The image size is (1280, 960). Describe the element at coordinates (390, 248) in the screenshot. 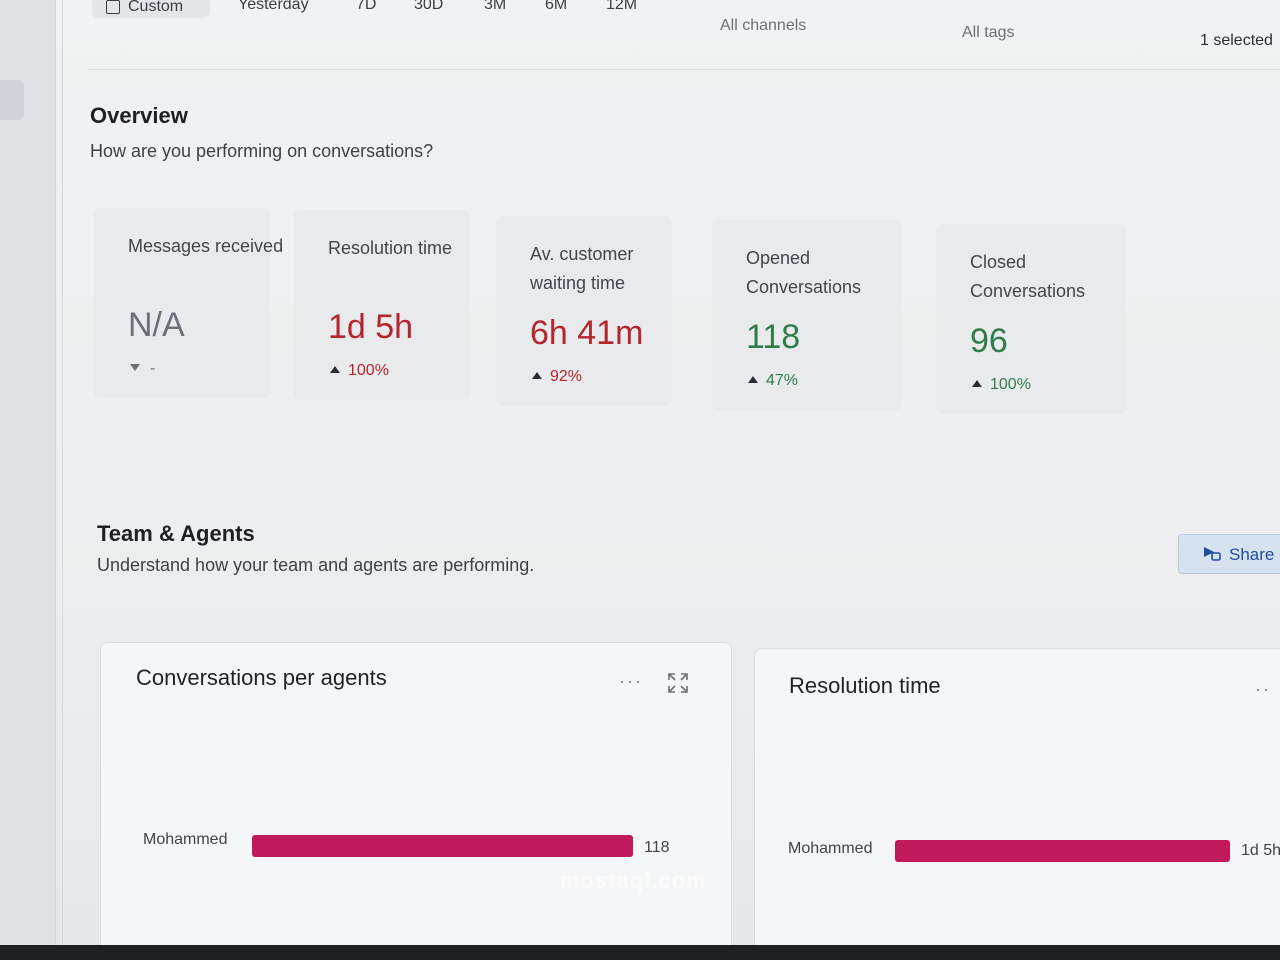

I see `metric-label: Resolution time` at that location.